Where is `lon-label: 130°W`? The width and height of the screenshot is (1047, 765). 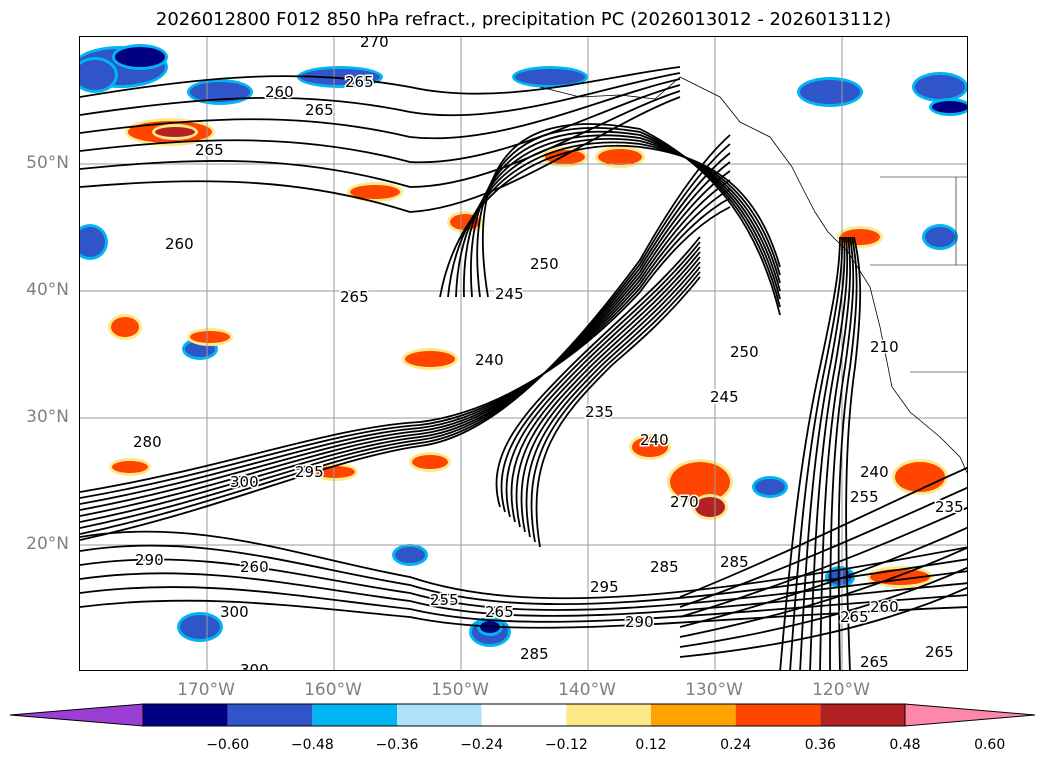
lon-label: 130°W is located at coordinates (714, 690).